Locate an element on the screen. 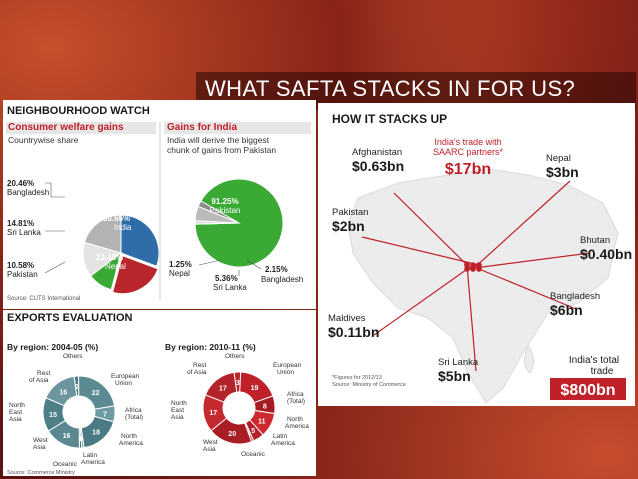 The height and width of the screenshot is (479, 638). slice-value: 3 is located at coordinates (238, 383).